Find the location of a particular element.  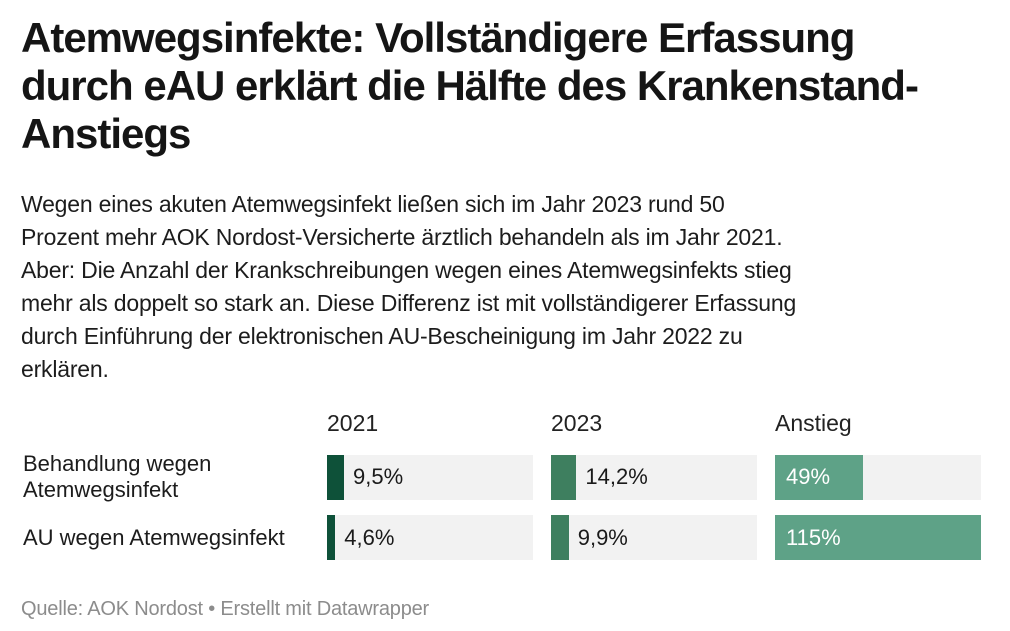

bar-value-label: 9,5% is located at coordinates (378, 476).